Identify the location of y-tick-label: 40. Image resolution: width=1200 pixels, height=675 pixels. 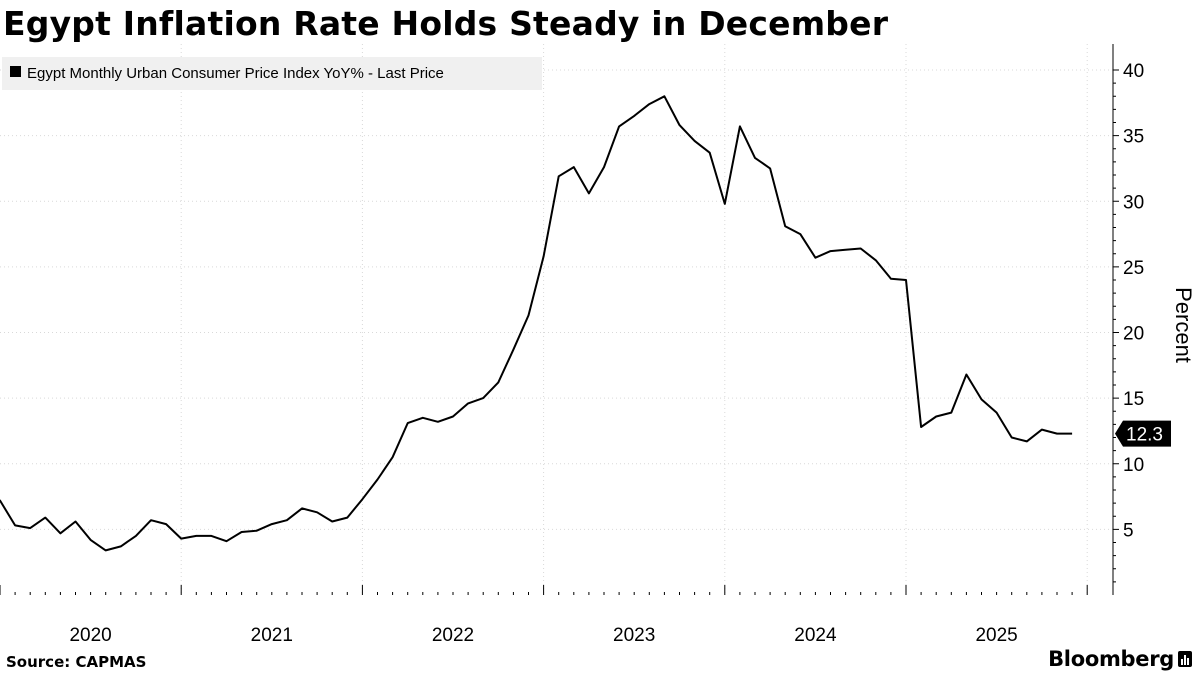
(1133, 71).